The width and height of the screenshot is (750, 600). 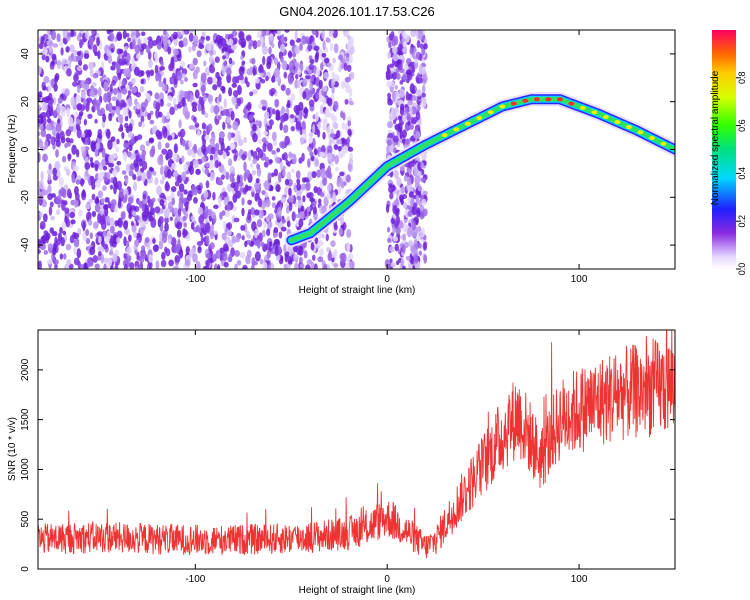 I want to click on spectrogram-trace-peak, so click(x=502, y=106).